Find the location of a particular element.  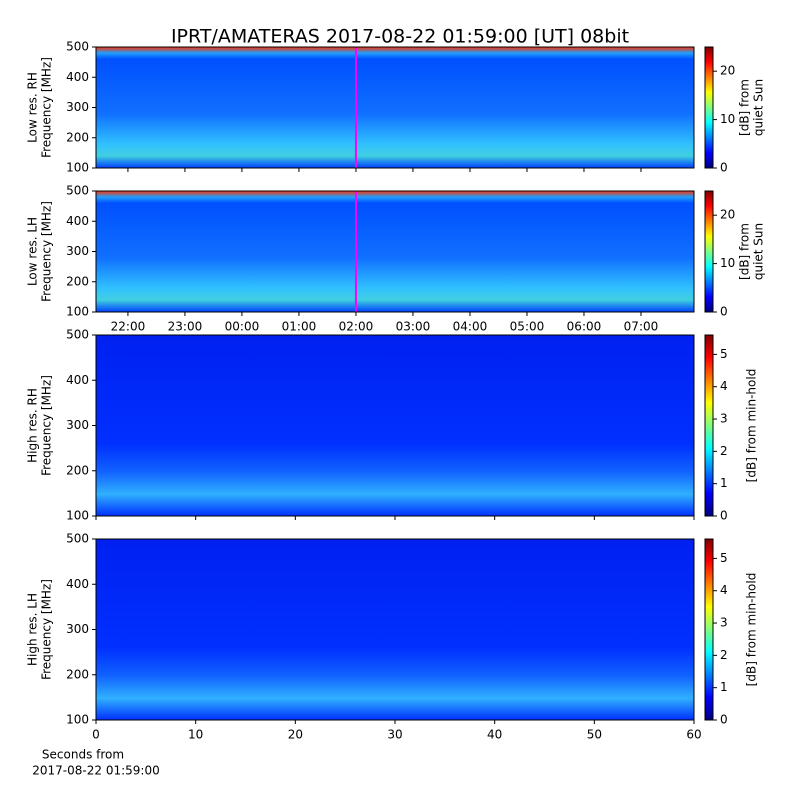

x-tick-label: 10 is located at coordinates (195, 735).